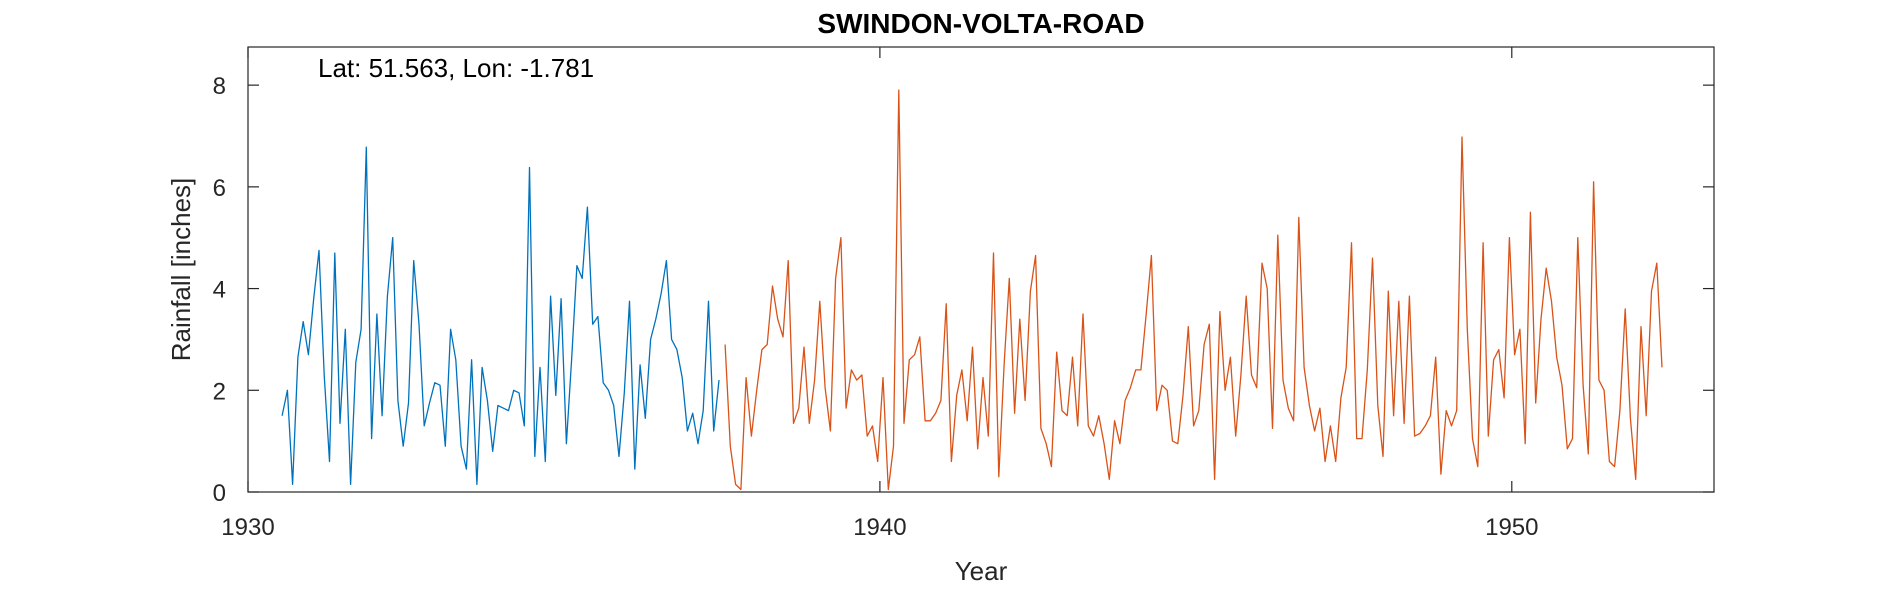  Describe the element at coordinates (219, 290) in the screenshot. I see `y-tick-label: 4` at that location.